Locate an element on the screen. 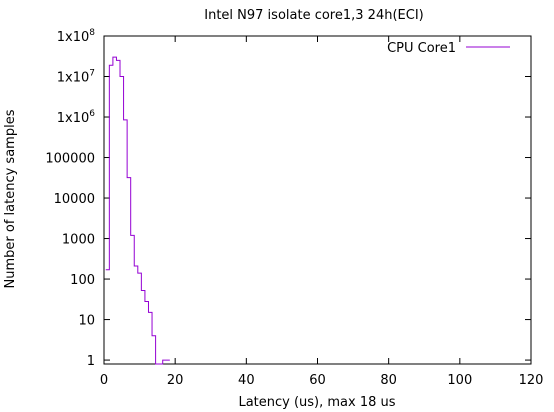  y-tick-label: 10000 is located at coordinates (74, 199).